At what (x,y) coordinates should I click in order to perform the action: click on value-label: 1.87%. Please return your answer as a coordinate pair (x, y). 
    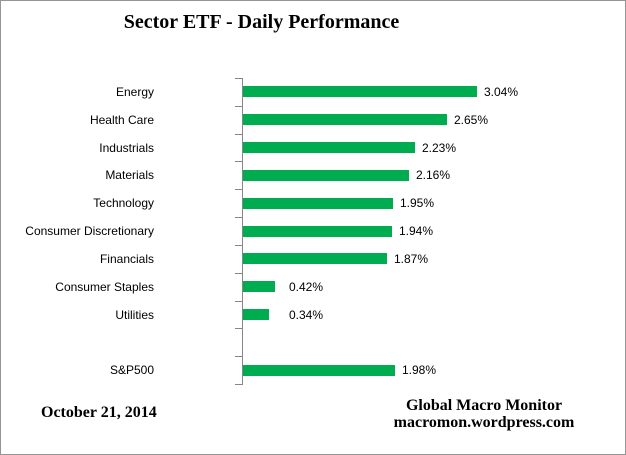
    Looking at the image, I should click on (411, 259).